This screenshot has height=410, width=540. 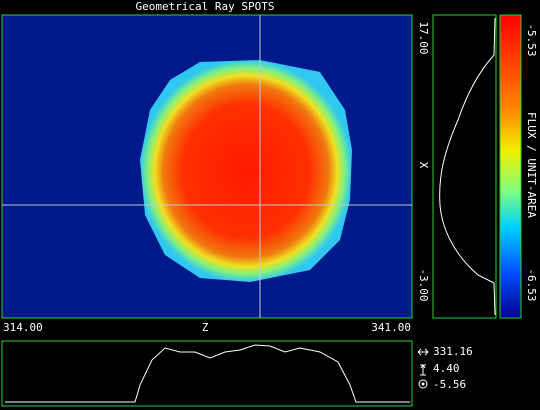 I want to click on flux-readout: -5.56, so click(x=449, y=384).